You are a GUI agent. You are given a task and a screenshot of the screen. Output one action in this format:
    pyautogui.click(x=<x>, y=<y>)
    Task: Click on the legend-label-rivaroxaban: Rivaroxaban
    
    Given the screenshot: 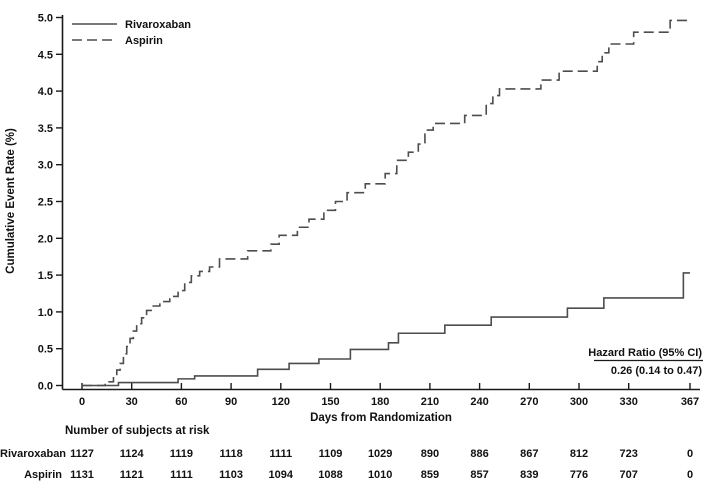 What is the action you would take?
    pyautogui.click(x=158, y=25)
    